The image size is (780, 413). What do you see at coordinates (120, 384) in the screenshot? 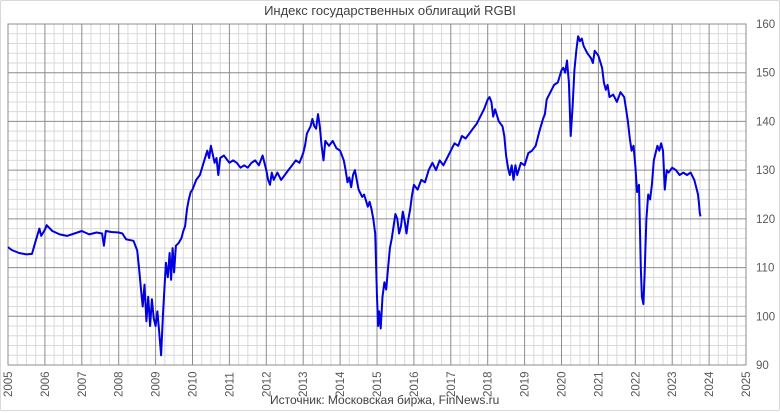
I see `x-tick-label: 2008` at bounding box center [120, 384].